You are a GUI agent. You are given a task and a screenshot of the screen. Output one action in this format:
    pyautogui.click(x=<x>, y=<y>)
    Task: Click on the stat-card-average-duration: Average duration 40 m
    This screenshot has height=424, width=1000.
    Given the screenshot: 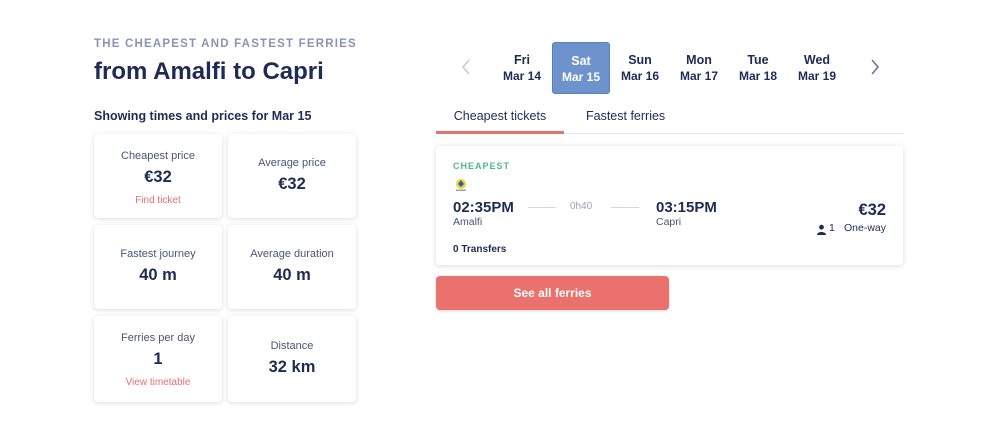 What is the action you would take?
    pyautogui.click(x=292, y=267)
    